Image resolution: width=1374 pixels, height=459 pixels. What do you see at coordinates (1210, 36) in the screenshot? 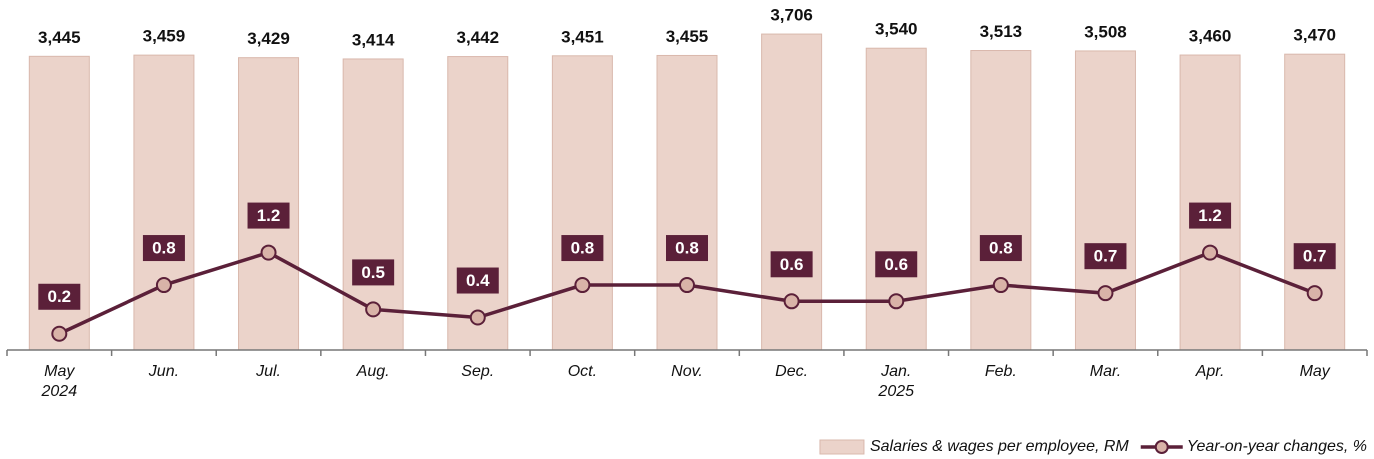
I see `bar-value-label: 3,460` at bounding box center [1210, 36].